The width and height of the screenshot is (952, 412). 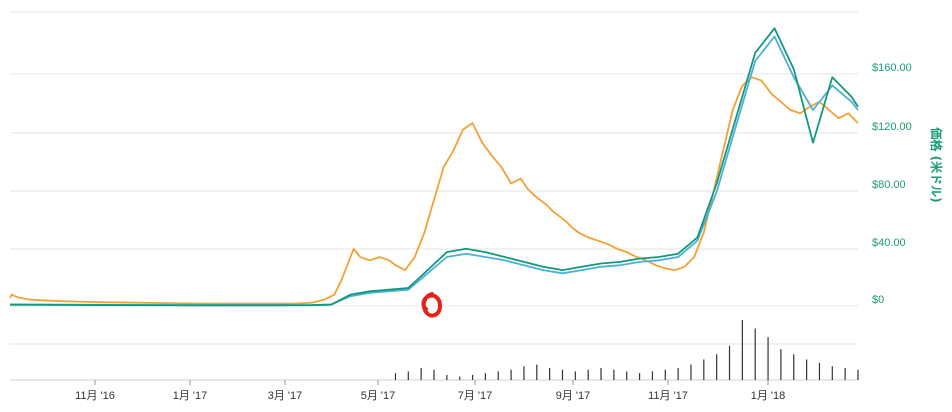 I want to click on x-tick-label: 5月 '17, so click(x=378, y=396).